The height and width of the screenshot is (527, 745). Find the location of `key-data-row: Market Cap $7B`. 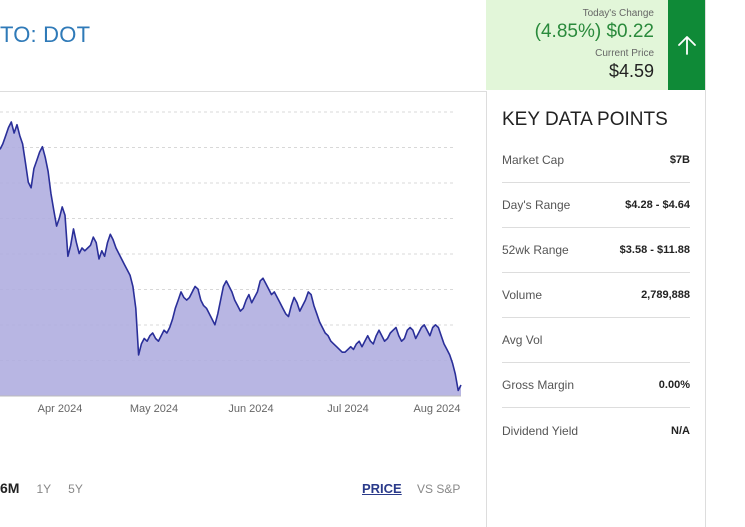

key-data-row: Market Cap $7B is located at coordinates (596, 160).